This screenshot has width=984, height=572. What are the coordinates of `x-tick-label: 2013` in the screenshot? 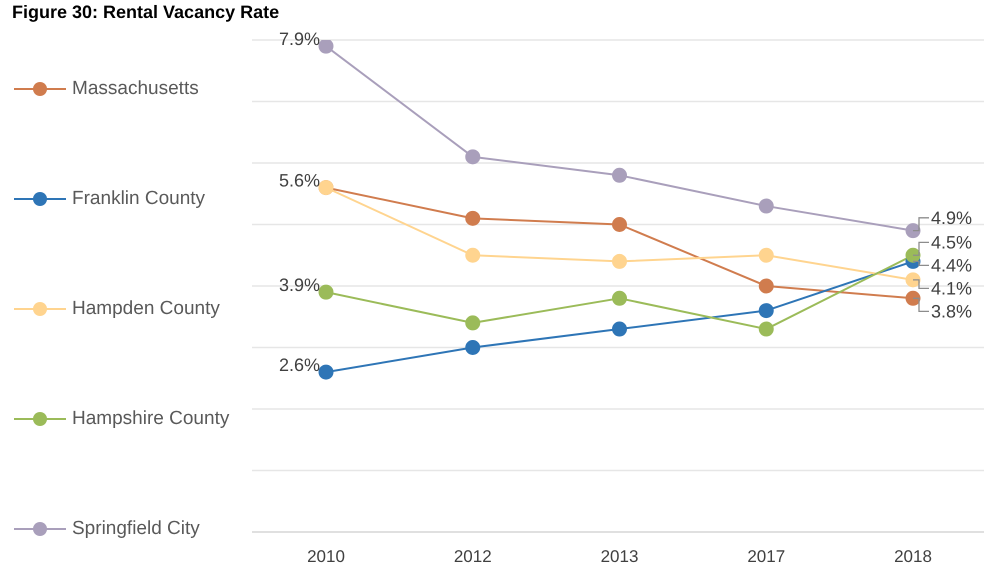 It's located at (619, 556).